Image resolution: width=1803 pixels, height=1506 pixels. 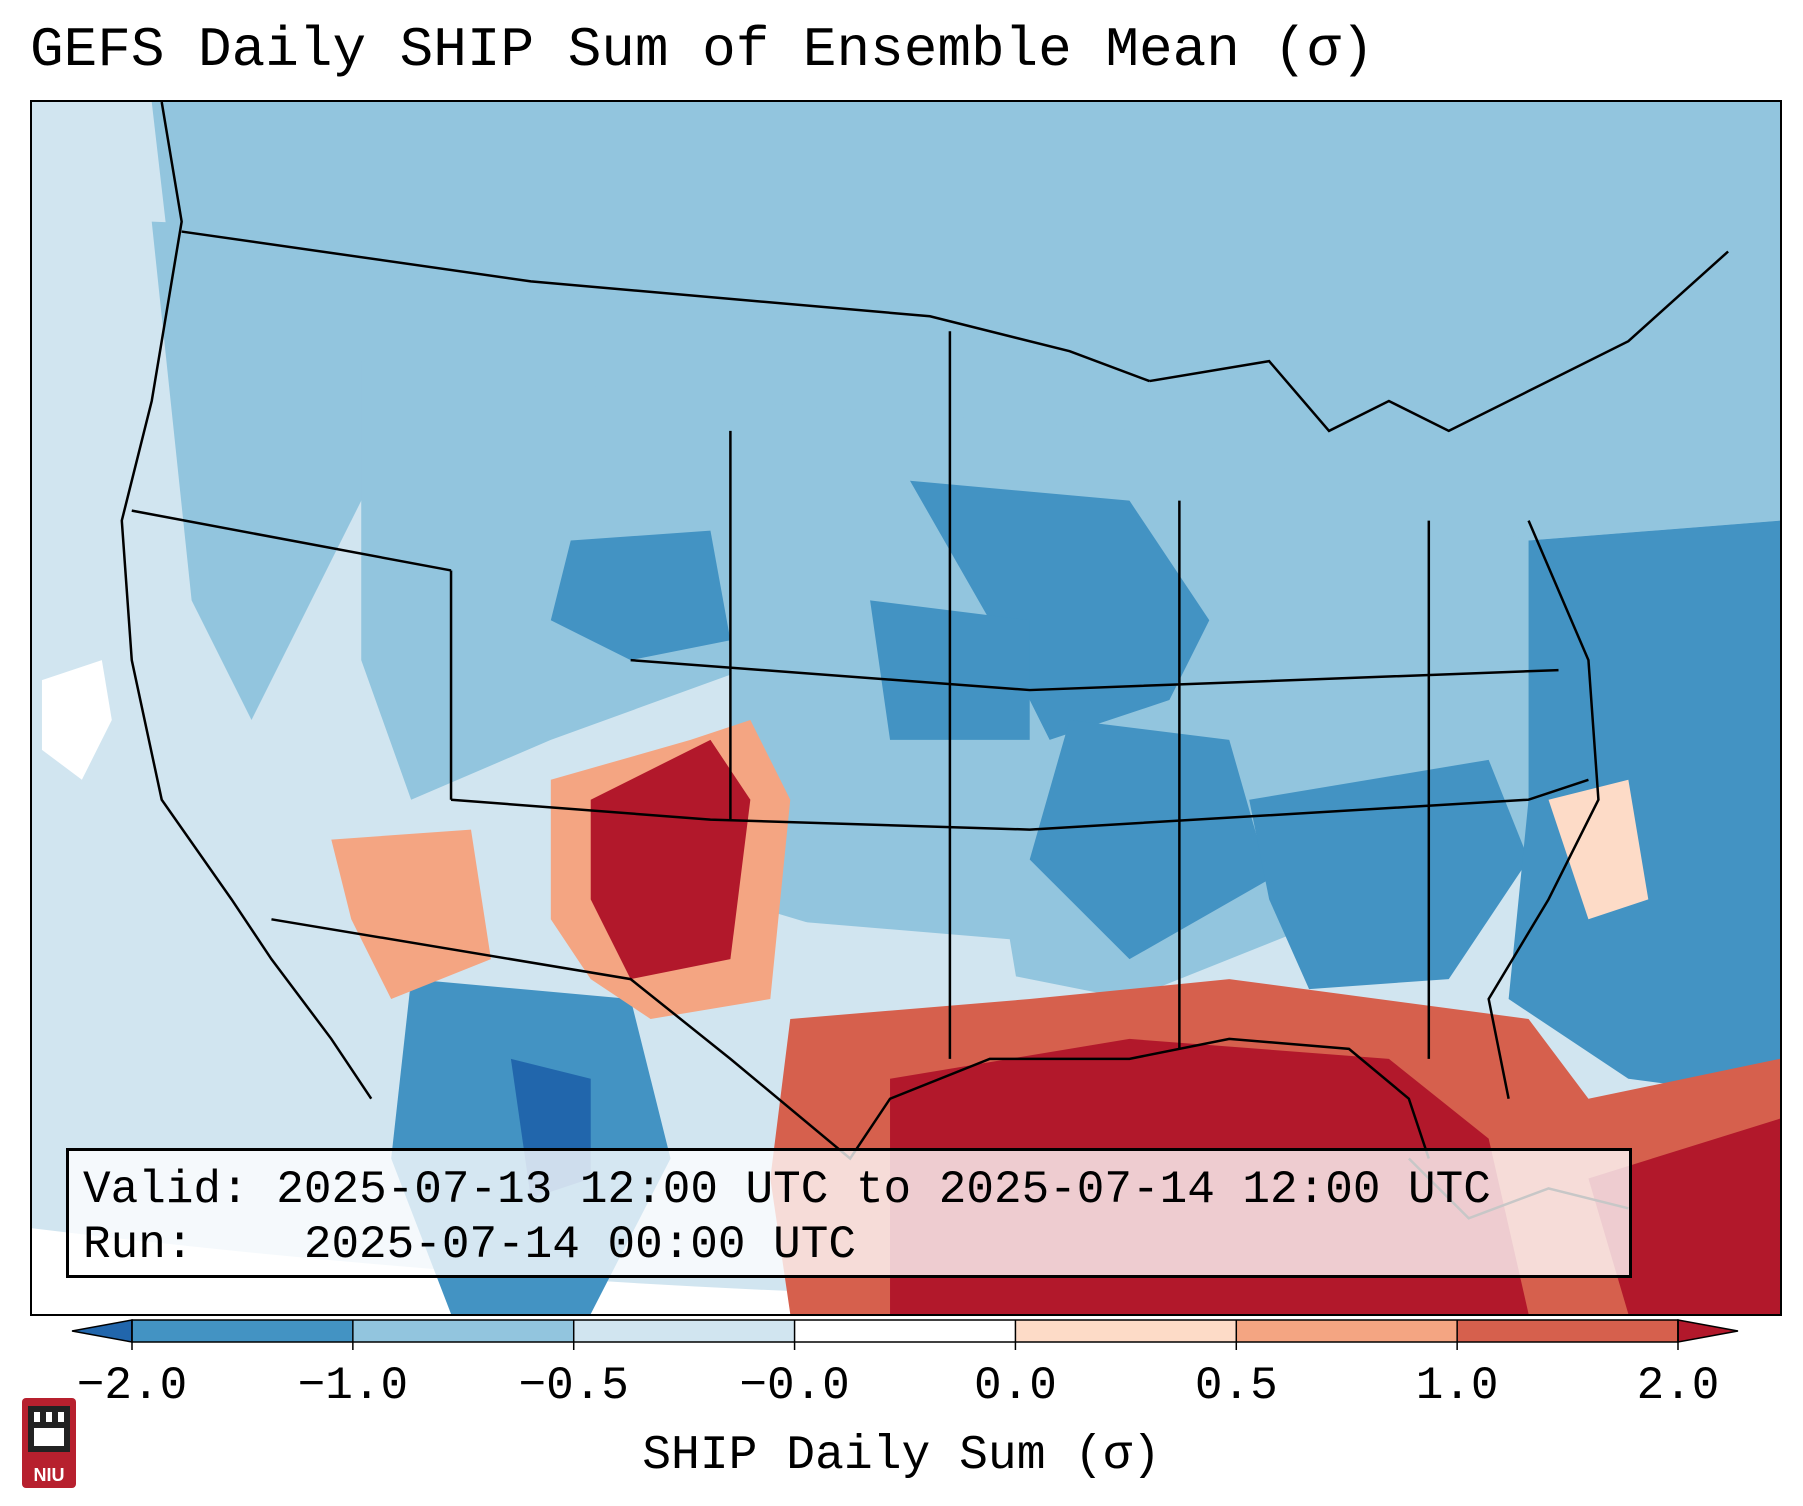 I want to click on canada-border, so click(x=665, y=306).